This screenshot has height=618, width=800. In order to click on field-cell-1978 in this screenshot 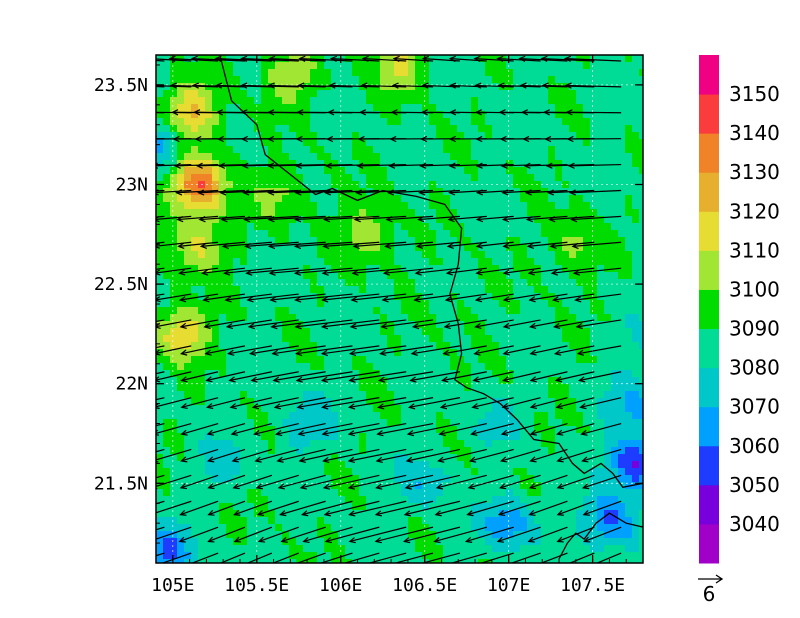, I will do `click(286, 255)`.